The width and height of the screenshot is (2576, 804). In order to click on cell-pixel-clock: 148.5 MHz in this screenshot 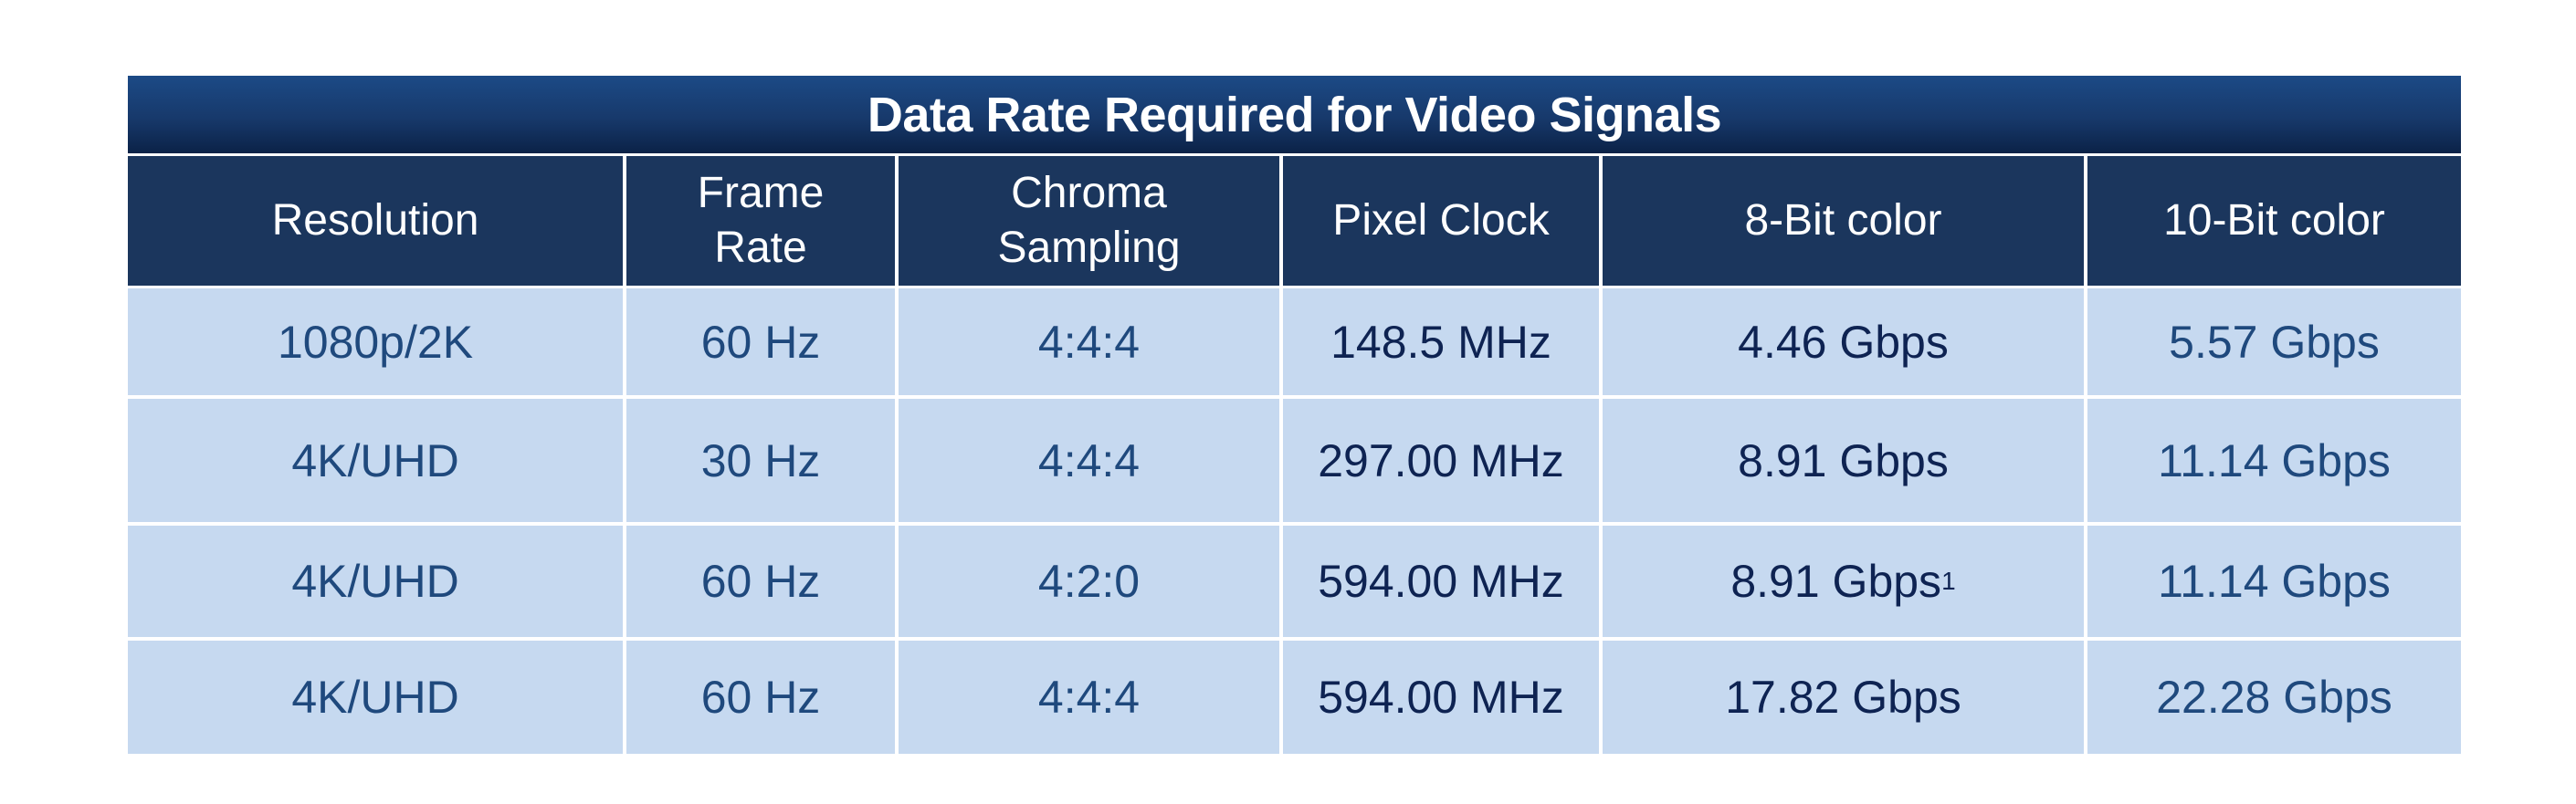, I will do `click(1441, 341)`.